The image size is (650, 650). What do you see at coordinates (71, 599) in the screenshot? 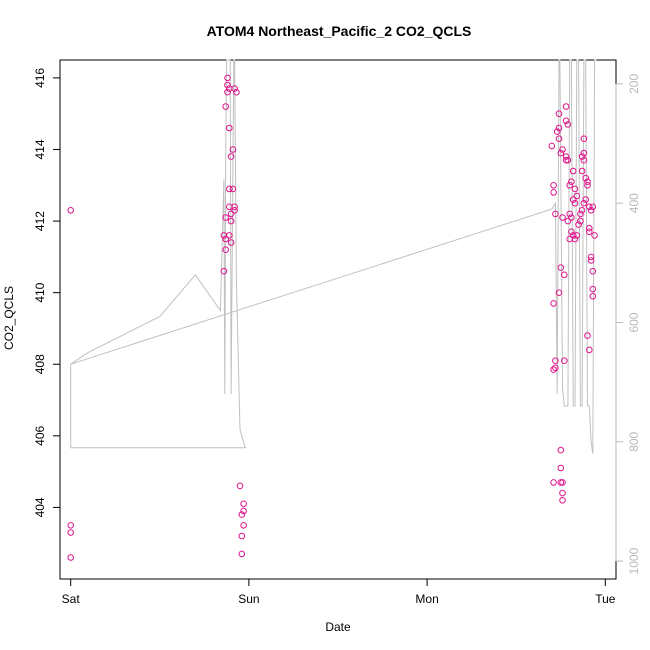
I see `x-tick-label: Sat` at bounding box center [71, 599].